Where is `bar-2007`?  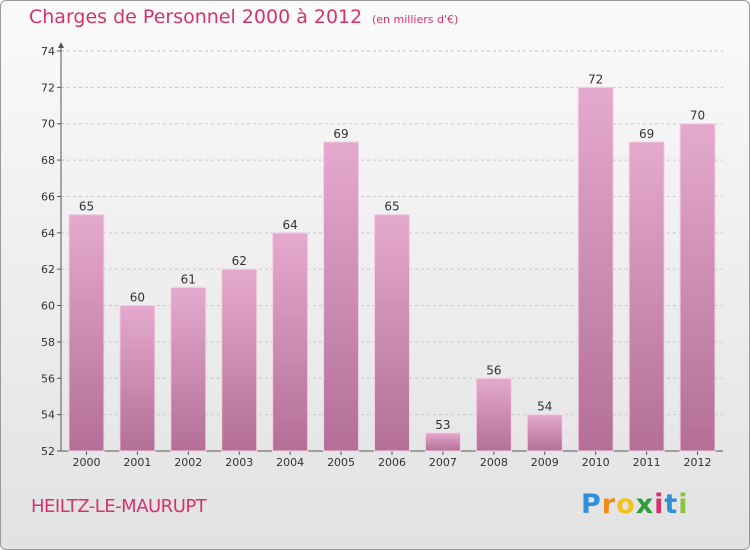 bar-2007 is located at coordinates (442, 442).